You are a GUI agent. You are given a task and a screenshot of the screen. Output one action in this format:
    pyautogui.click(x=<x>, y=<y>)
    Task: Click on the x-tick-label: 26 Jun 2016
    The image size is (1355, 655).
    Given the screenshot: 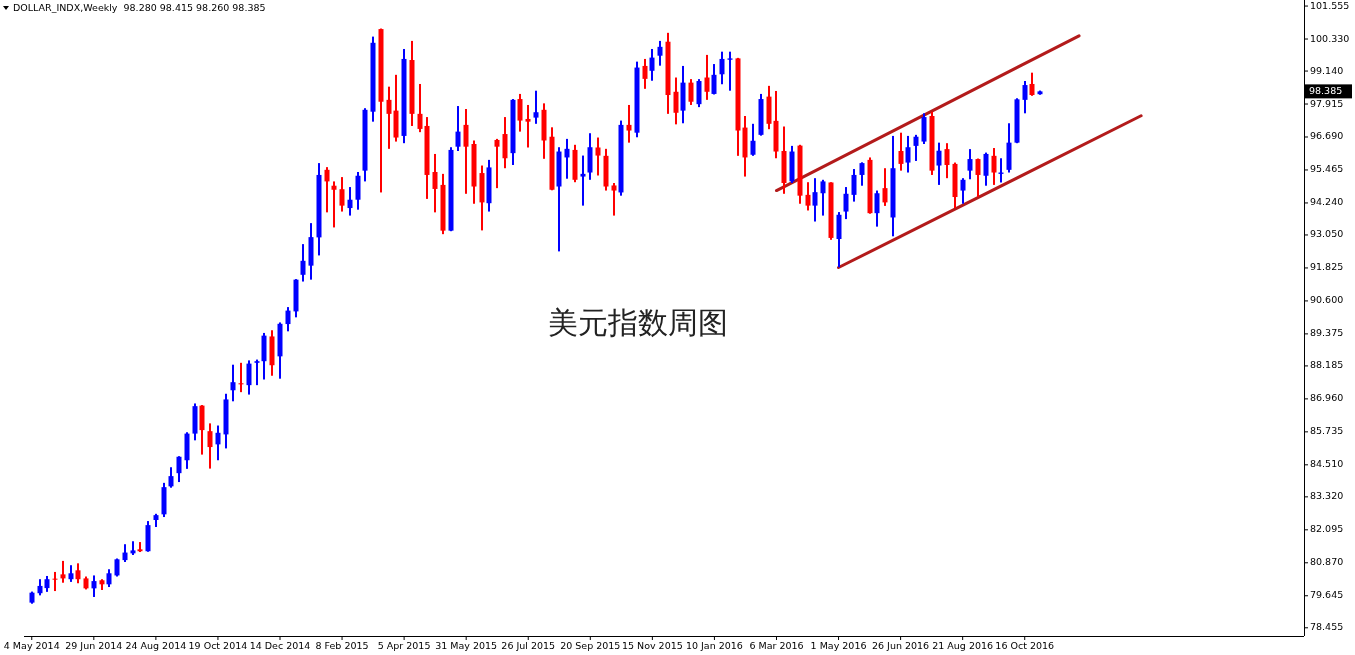 What is the action you would take?
    pyautogui.click(x=901, y=645)
    